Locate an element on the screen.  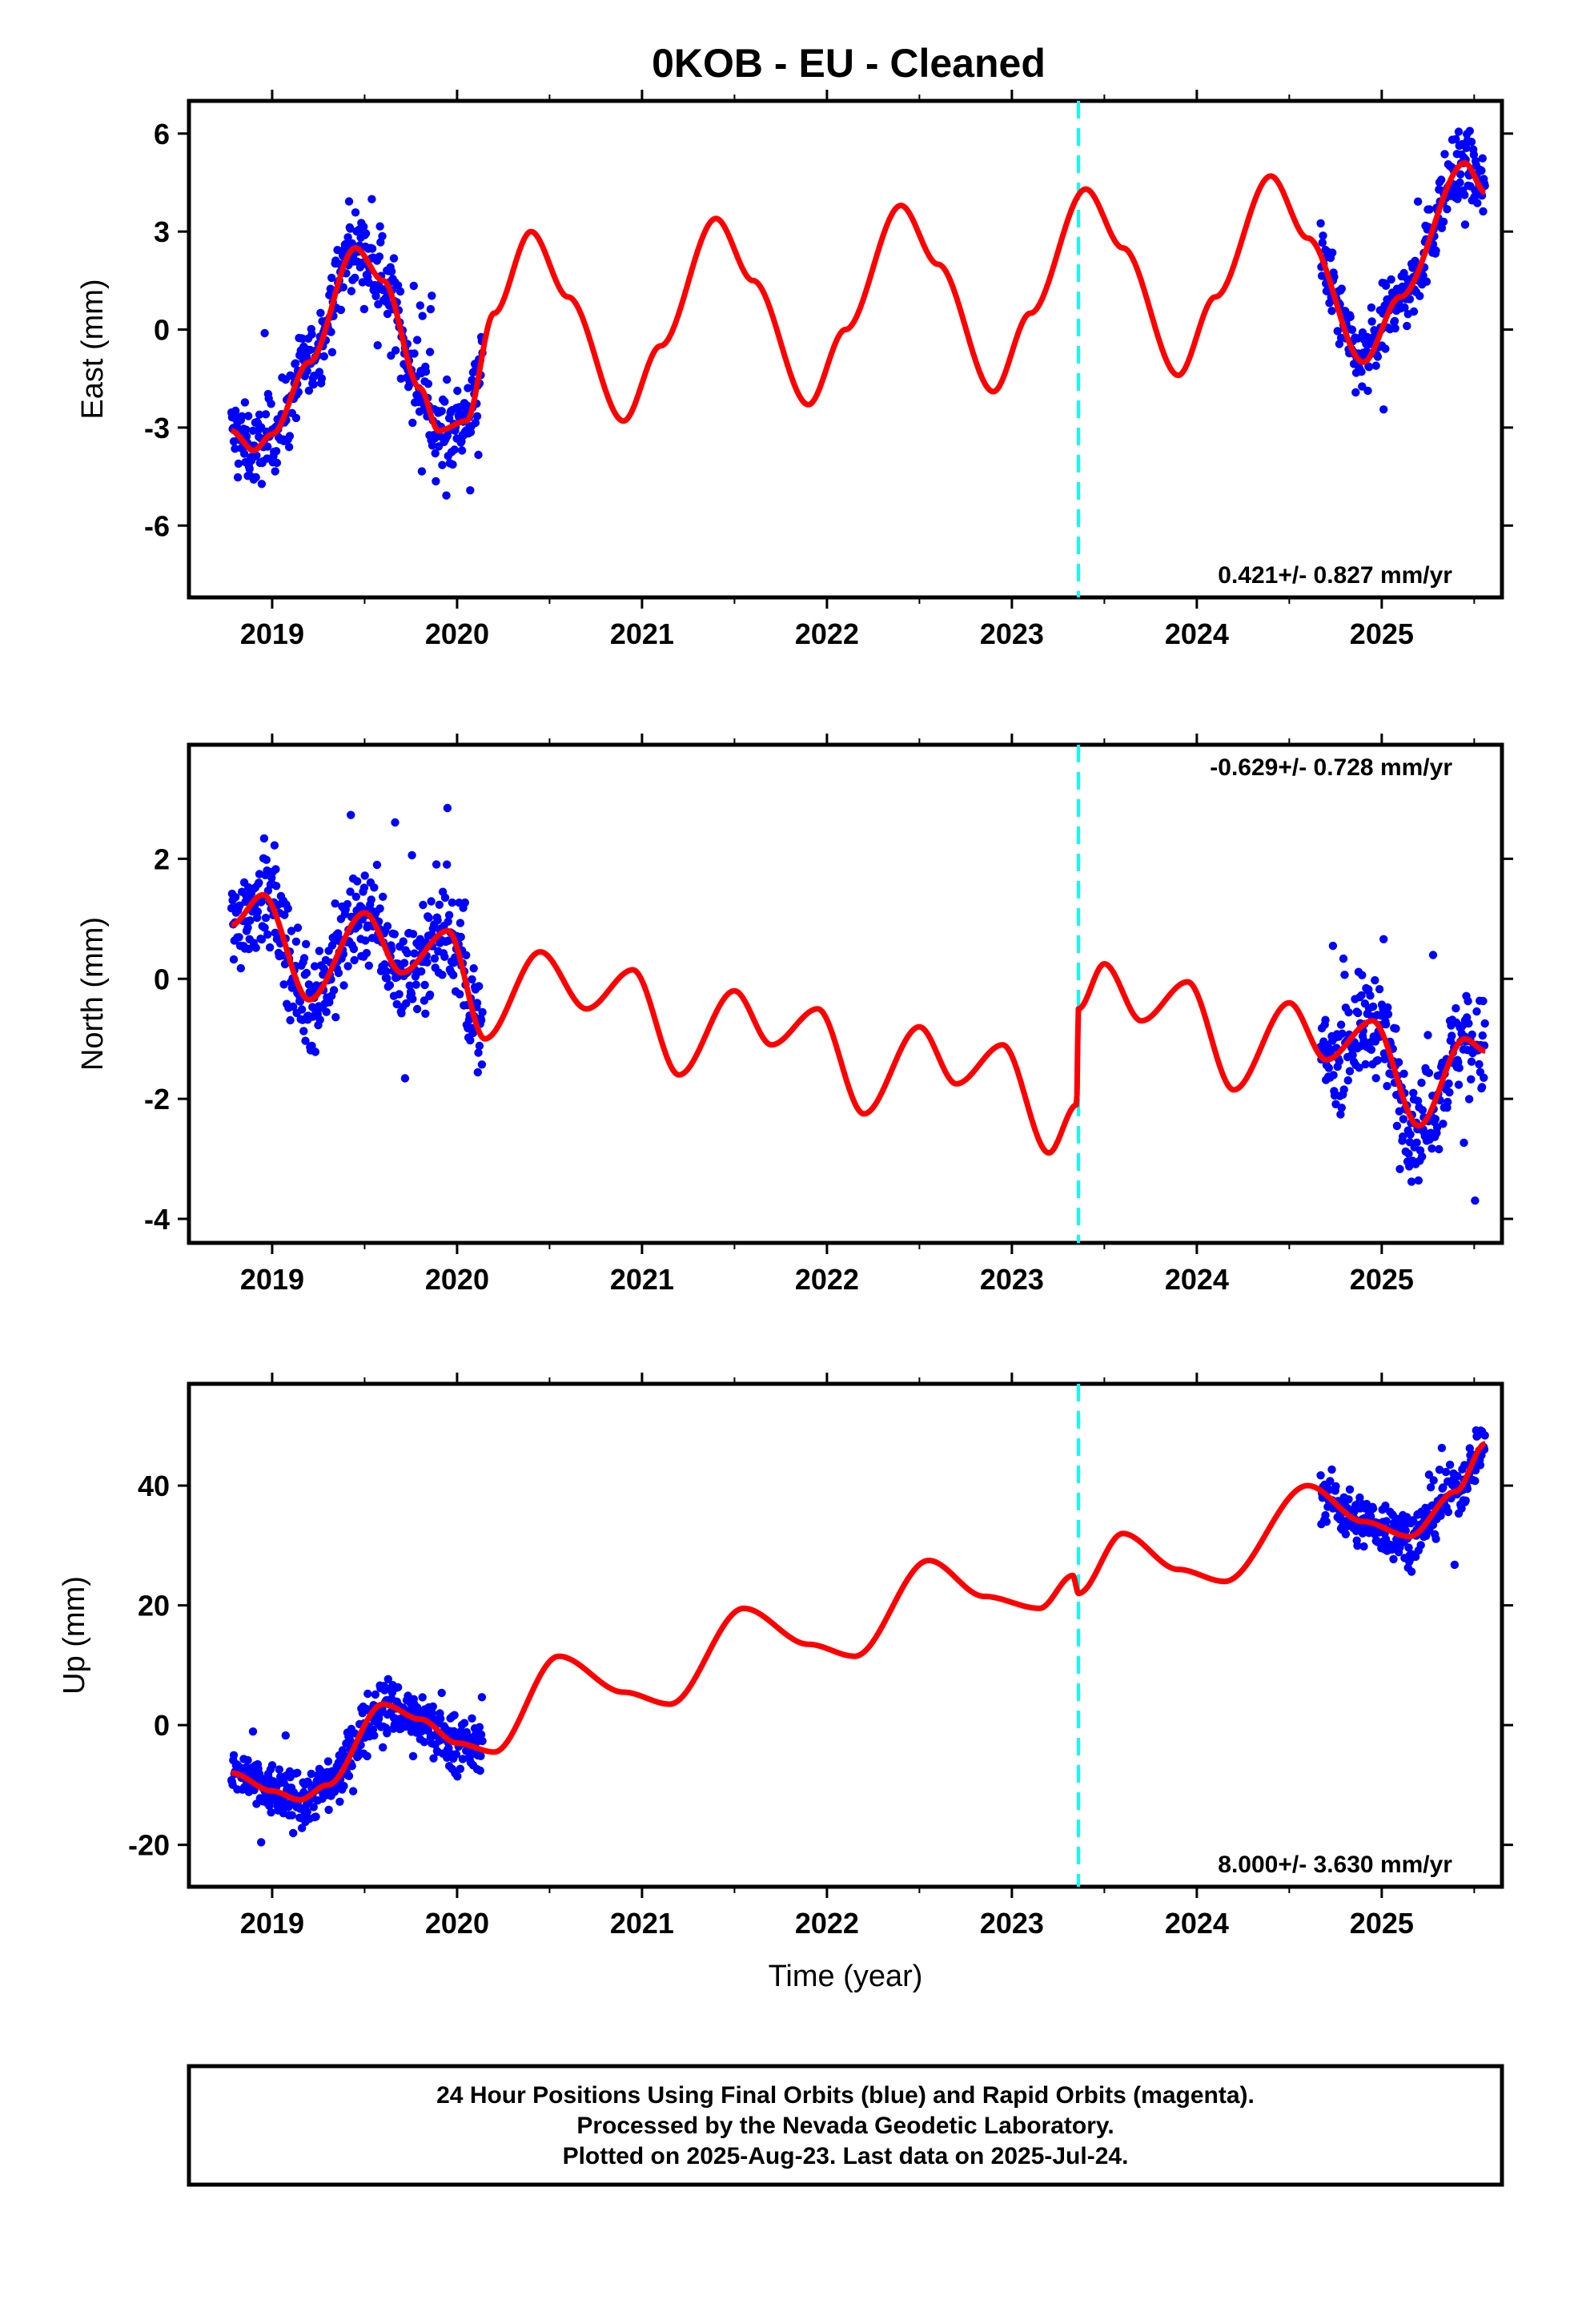
x-tick-label: 2023 is located at coordinates (1012, 633).